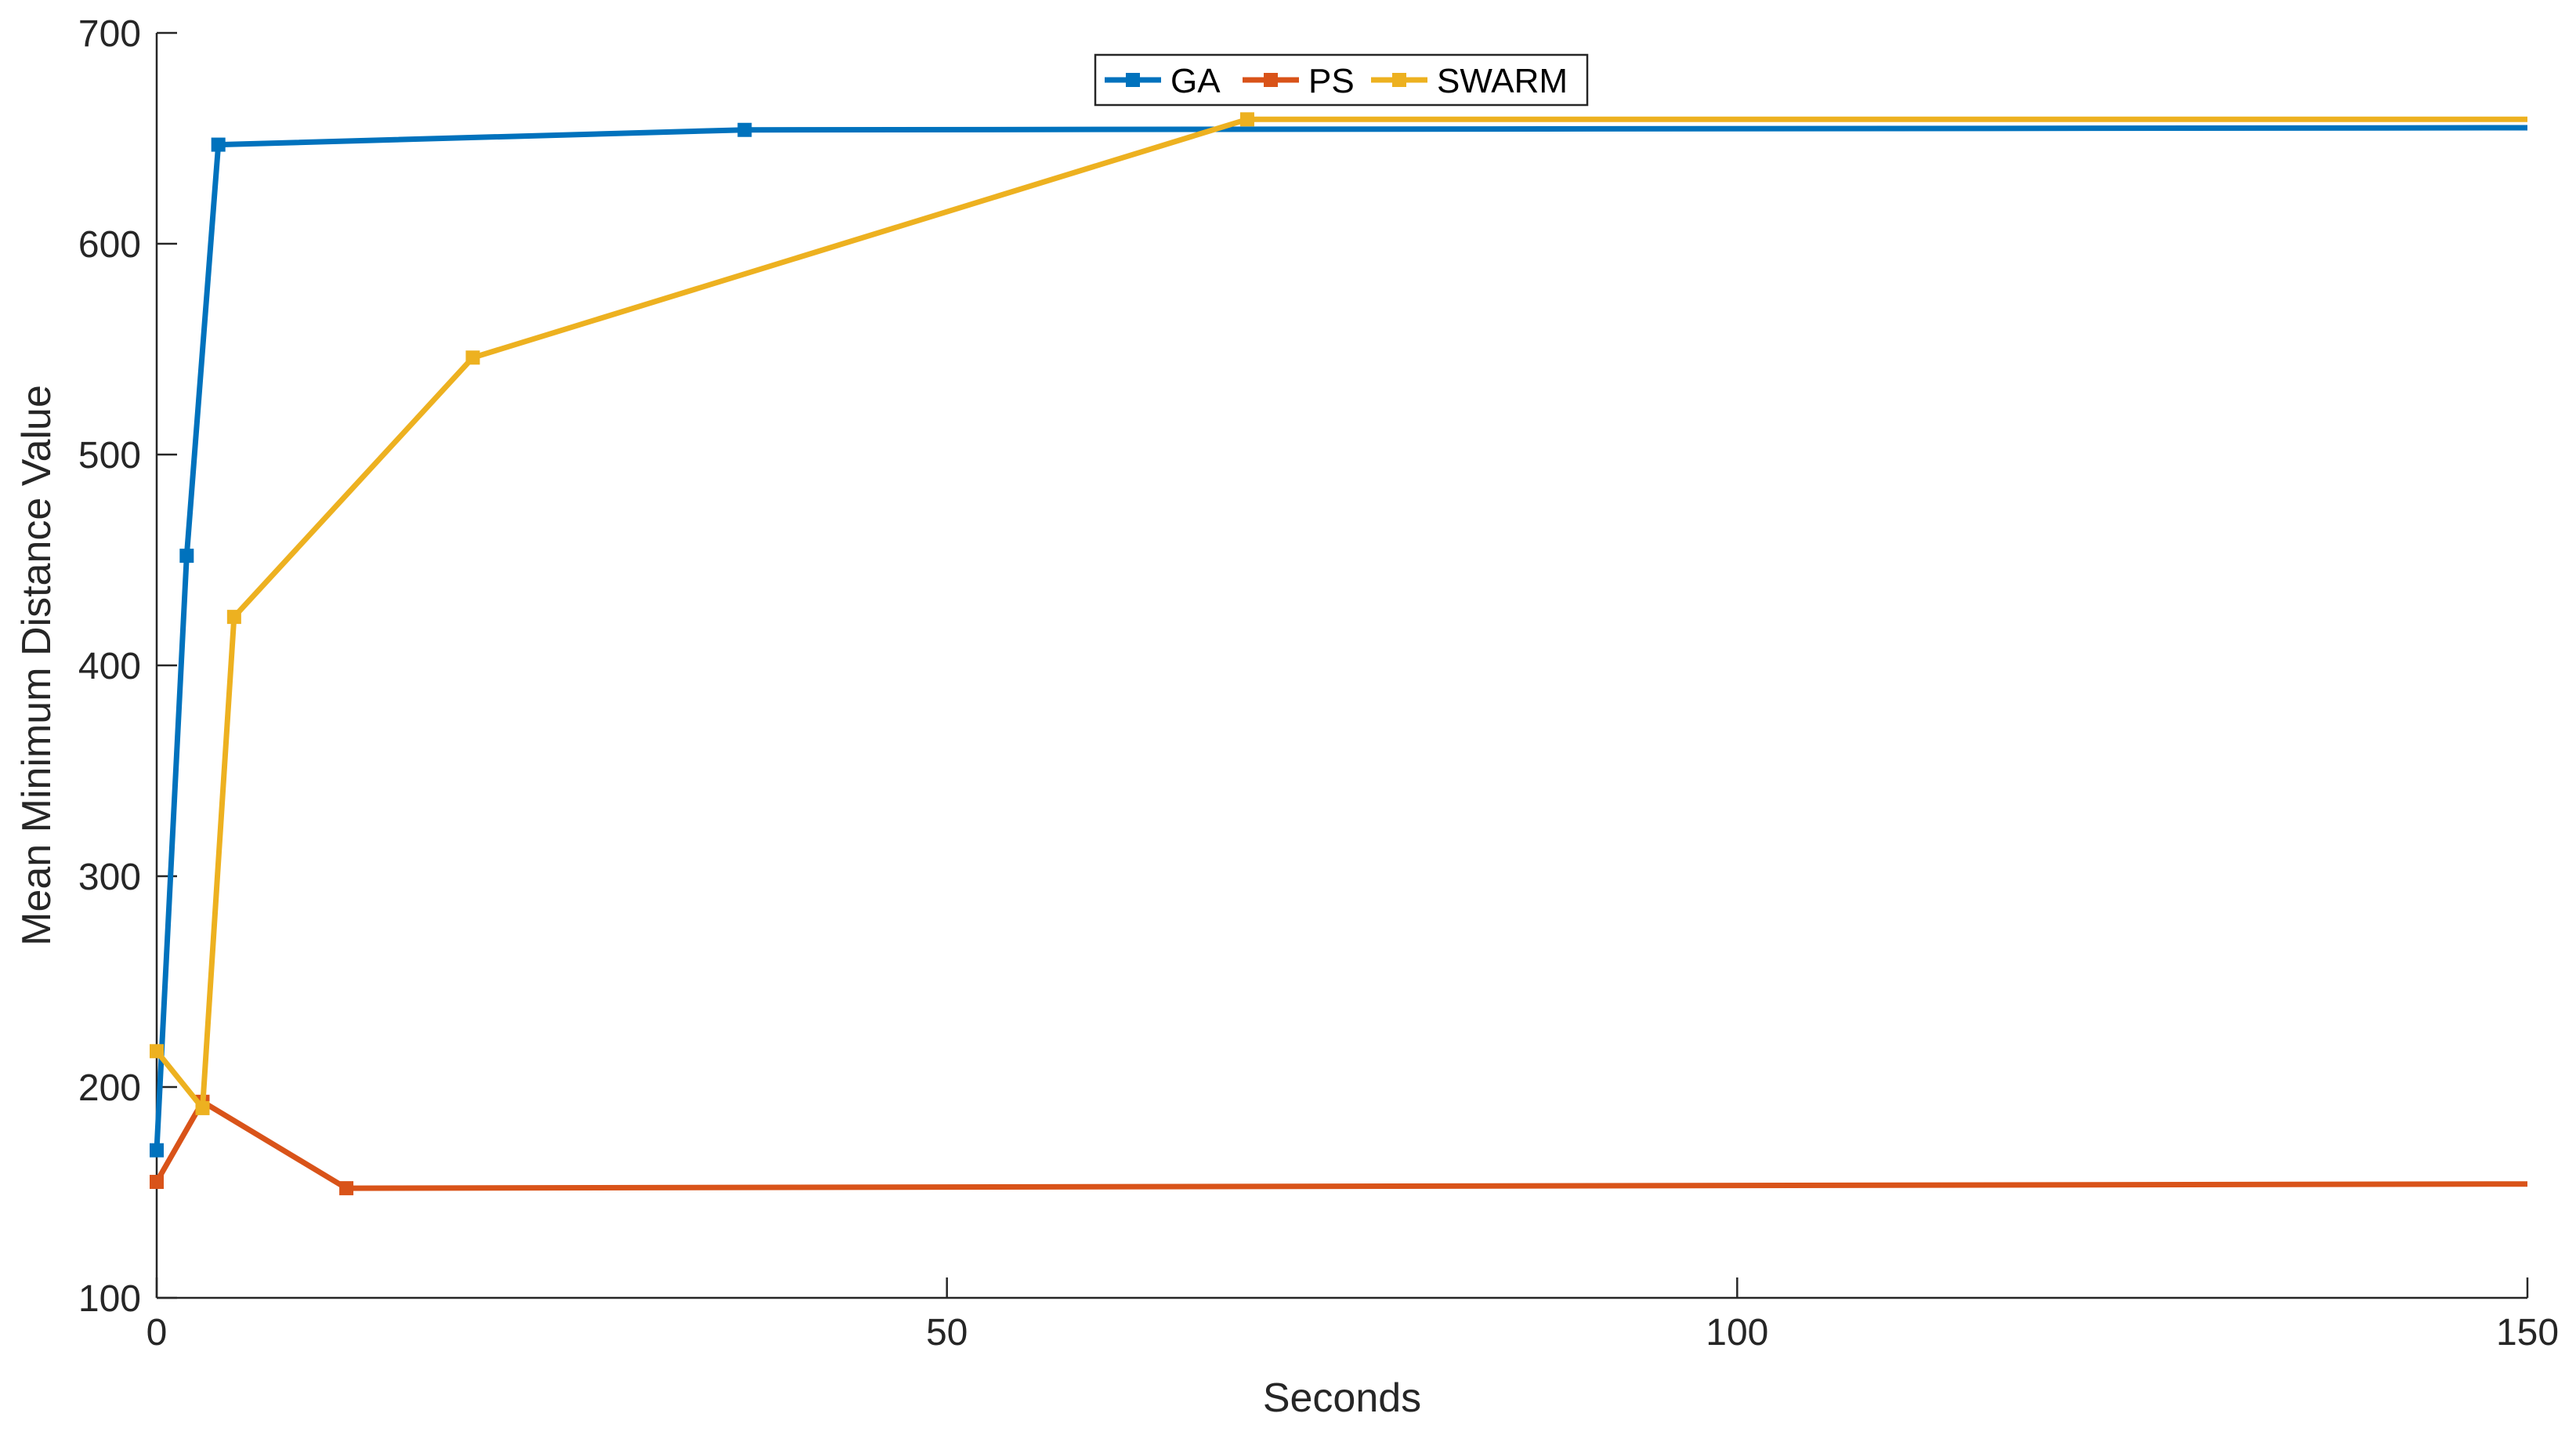 This screenshot has width=2576, height=1435. I want to click on legend: GA PS SWARM, so click(1341, 80).